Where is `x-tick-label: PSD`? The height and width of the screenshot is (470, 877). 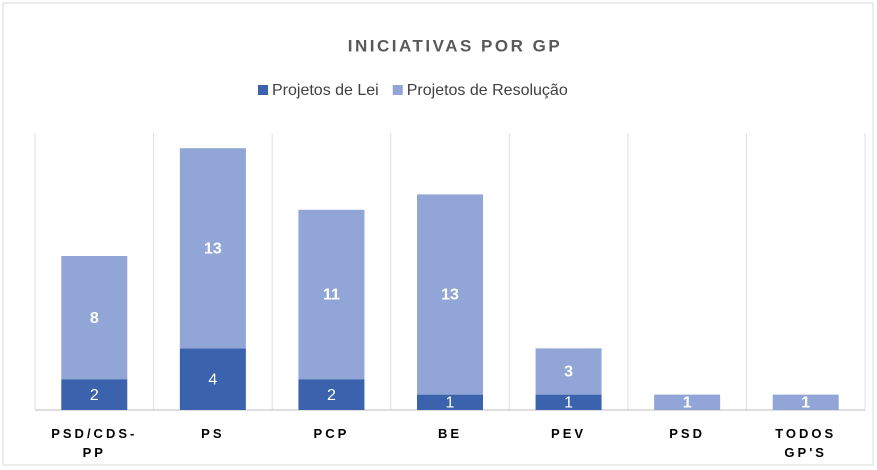
x-tick-label: PSD is located at coordinates (687, 433).